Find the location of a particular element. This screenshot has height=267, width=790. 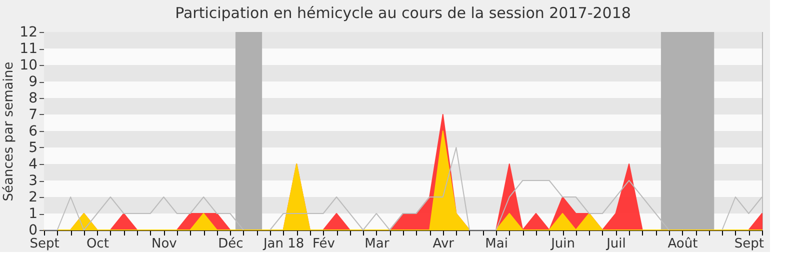

y-tick-label: 7 is located at coordinates (33, 115).